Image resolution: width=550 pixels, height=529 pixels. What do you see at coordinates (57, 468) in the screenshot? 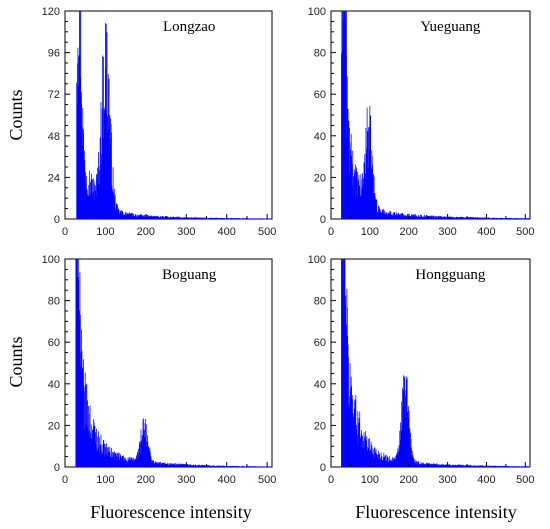
I see `y-tick-label: 0` at bounding box center [57, 468].